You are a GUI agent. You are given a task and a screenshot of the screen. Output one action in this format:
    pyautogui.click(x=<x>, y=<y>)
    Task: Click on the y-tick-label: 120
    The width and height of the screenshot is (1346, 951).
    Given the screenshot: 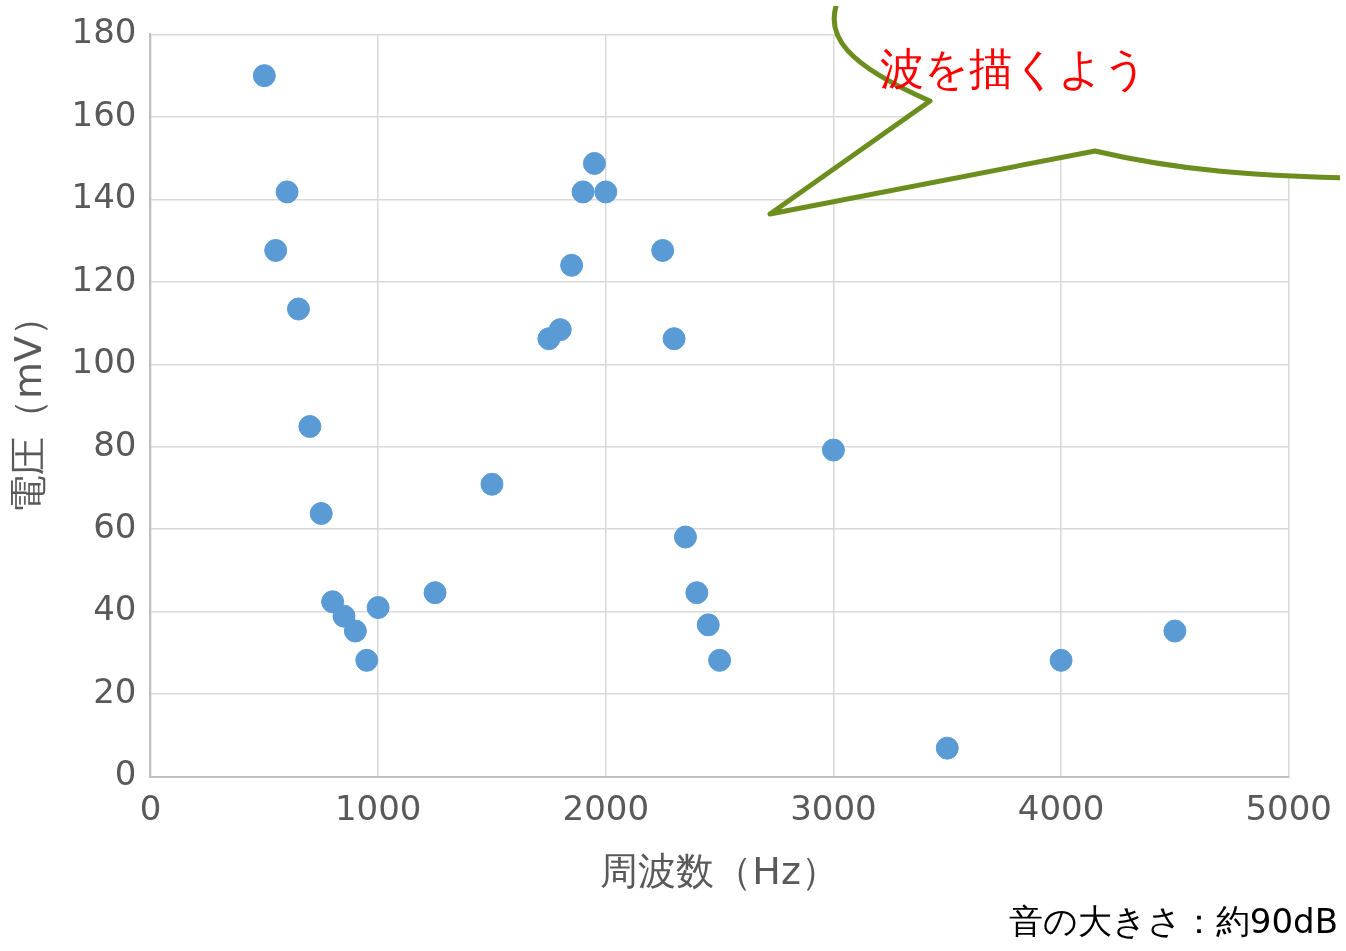 What is the action you would take?
    pyautogui.click(x=104, y=278)
    